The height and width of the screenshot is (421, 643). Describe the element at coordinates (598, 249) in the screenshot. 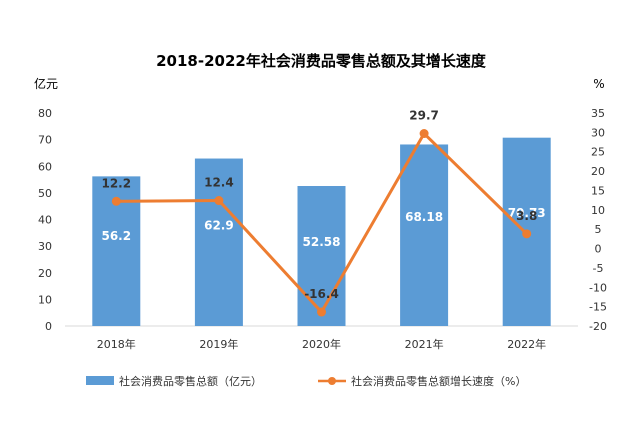

I see `right-tick-label: 0` at that location.